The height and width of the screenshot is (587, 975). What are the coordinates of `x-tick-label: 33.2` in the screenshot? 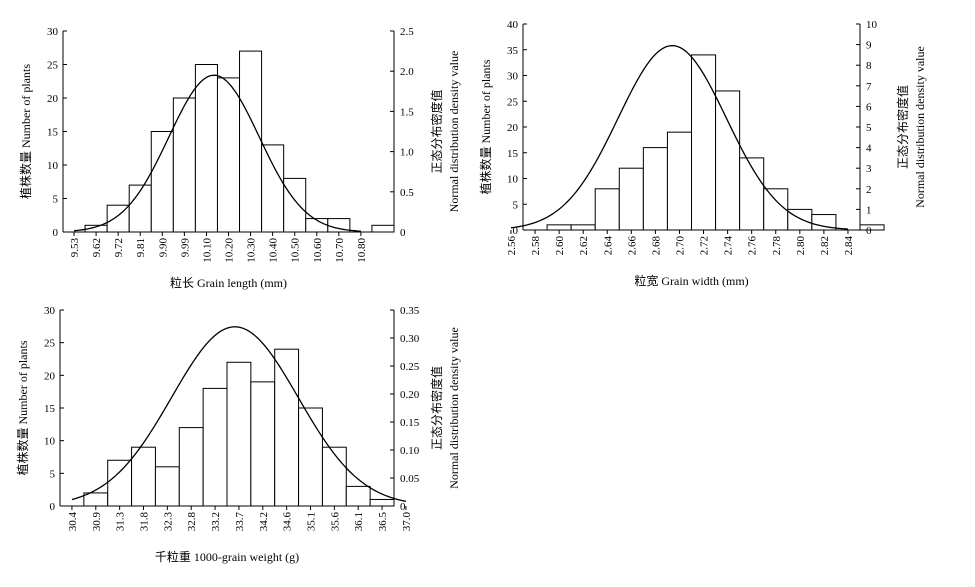 It's located at (216, 521).